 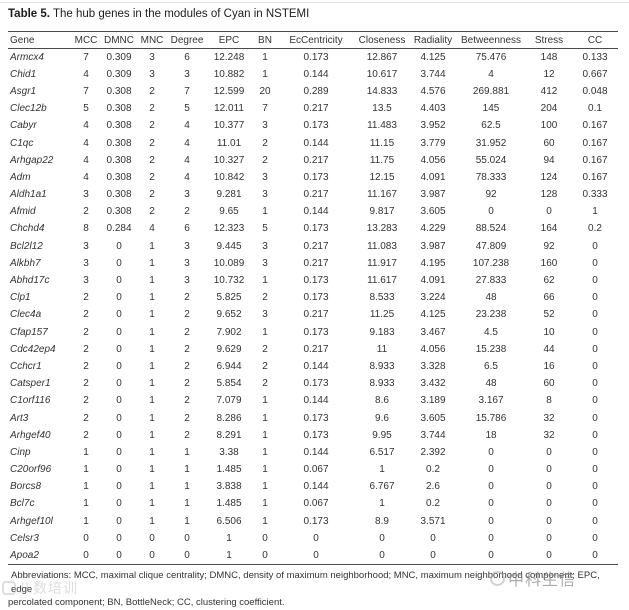 What do you see at coordinates (382, 435) in the screenshot?
I see `value-cell: 9.95` at bounding box center [382, 435].